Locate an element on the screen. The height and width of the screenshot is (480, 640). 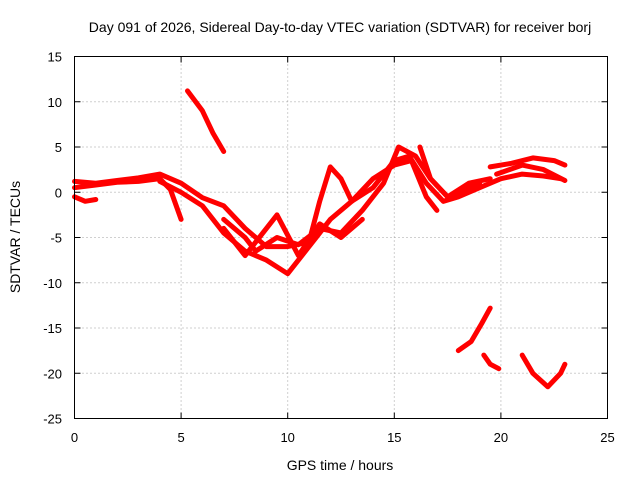
series-track-g is located at coordinates (450, 172).